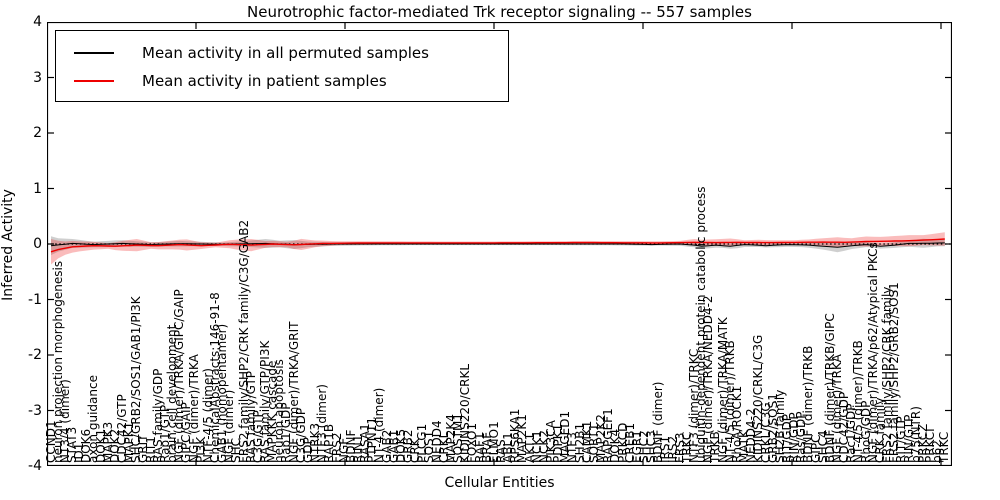 The width and height of the screenshot is (1000, 500). Describe the element at coordinates (944, 447) in the screenshot. I see `x-entity-label: TRKC` at that location.